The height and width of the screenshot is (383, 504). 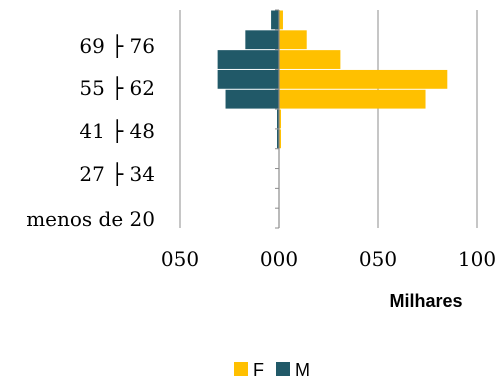 I want to click on y-tick-label-2: 41 ├ 48, so click(x=117, y=131).